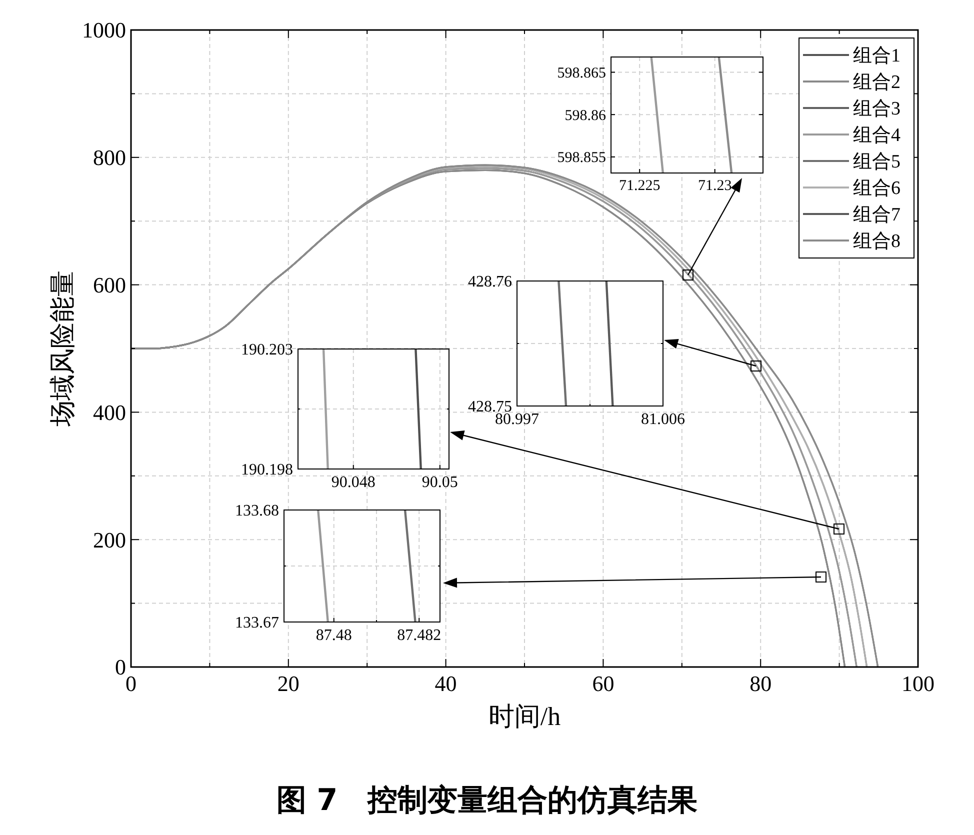 This screenshot has height=835, width=974. What do you see at coordinates (639, 186) in the screenshot?
I see `x-tick-label: 71.225` at bounding box center [639, 186].